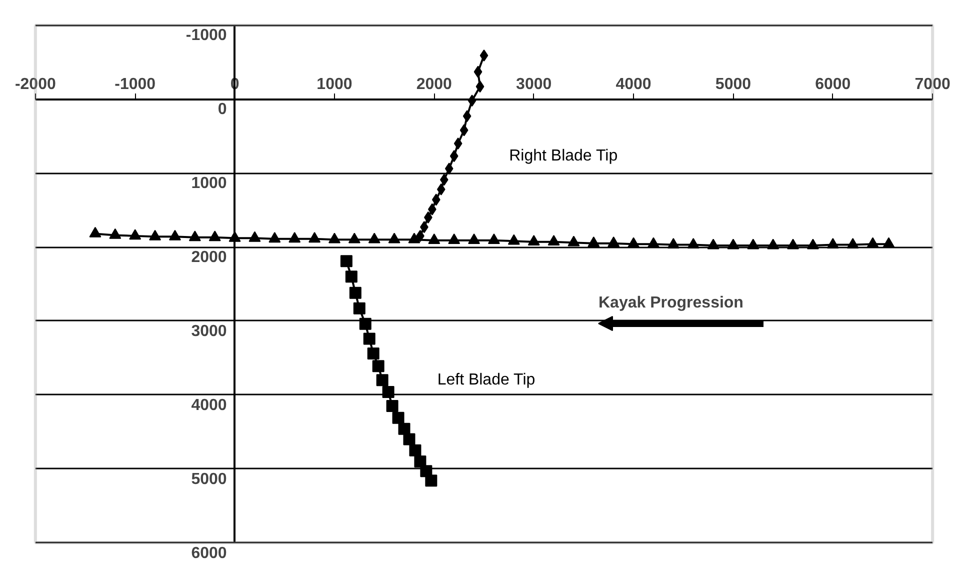  I want to click on y-tick-label: 5000, so click(209, 479).